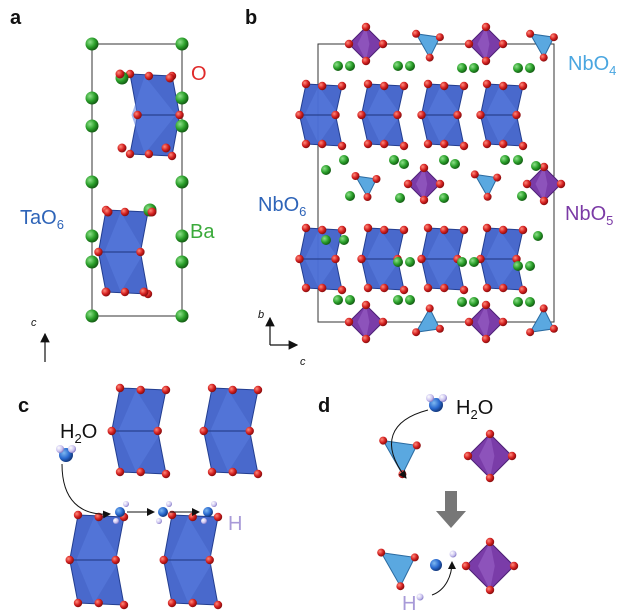 Image resolution: width=621 pixels, height=614 pixels. I want to click on nbo5-polyhedron, so click(366, 322).